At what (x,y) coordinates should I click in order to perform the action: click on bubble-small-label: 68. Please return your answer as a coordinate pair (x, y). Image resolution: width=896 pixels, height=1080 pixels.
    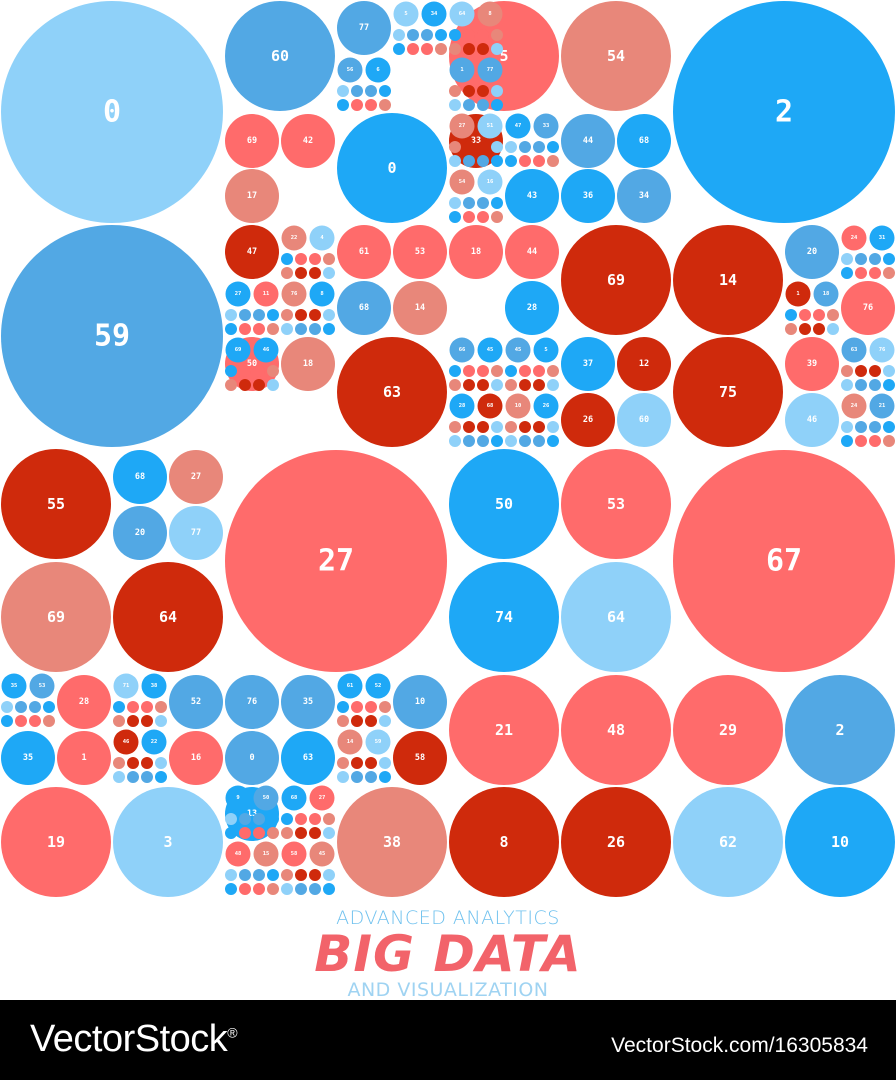
    Looking at the image, I should click on (644, 141).